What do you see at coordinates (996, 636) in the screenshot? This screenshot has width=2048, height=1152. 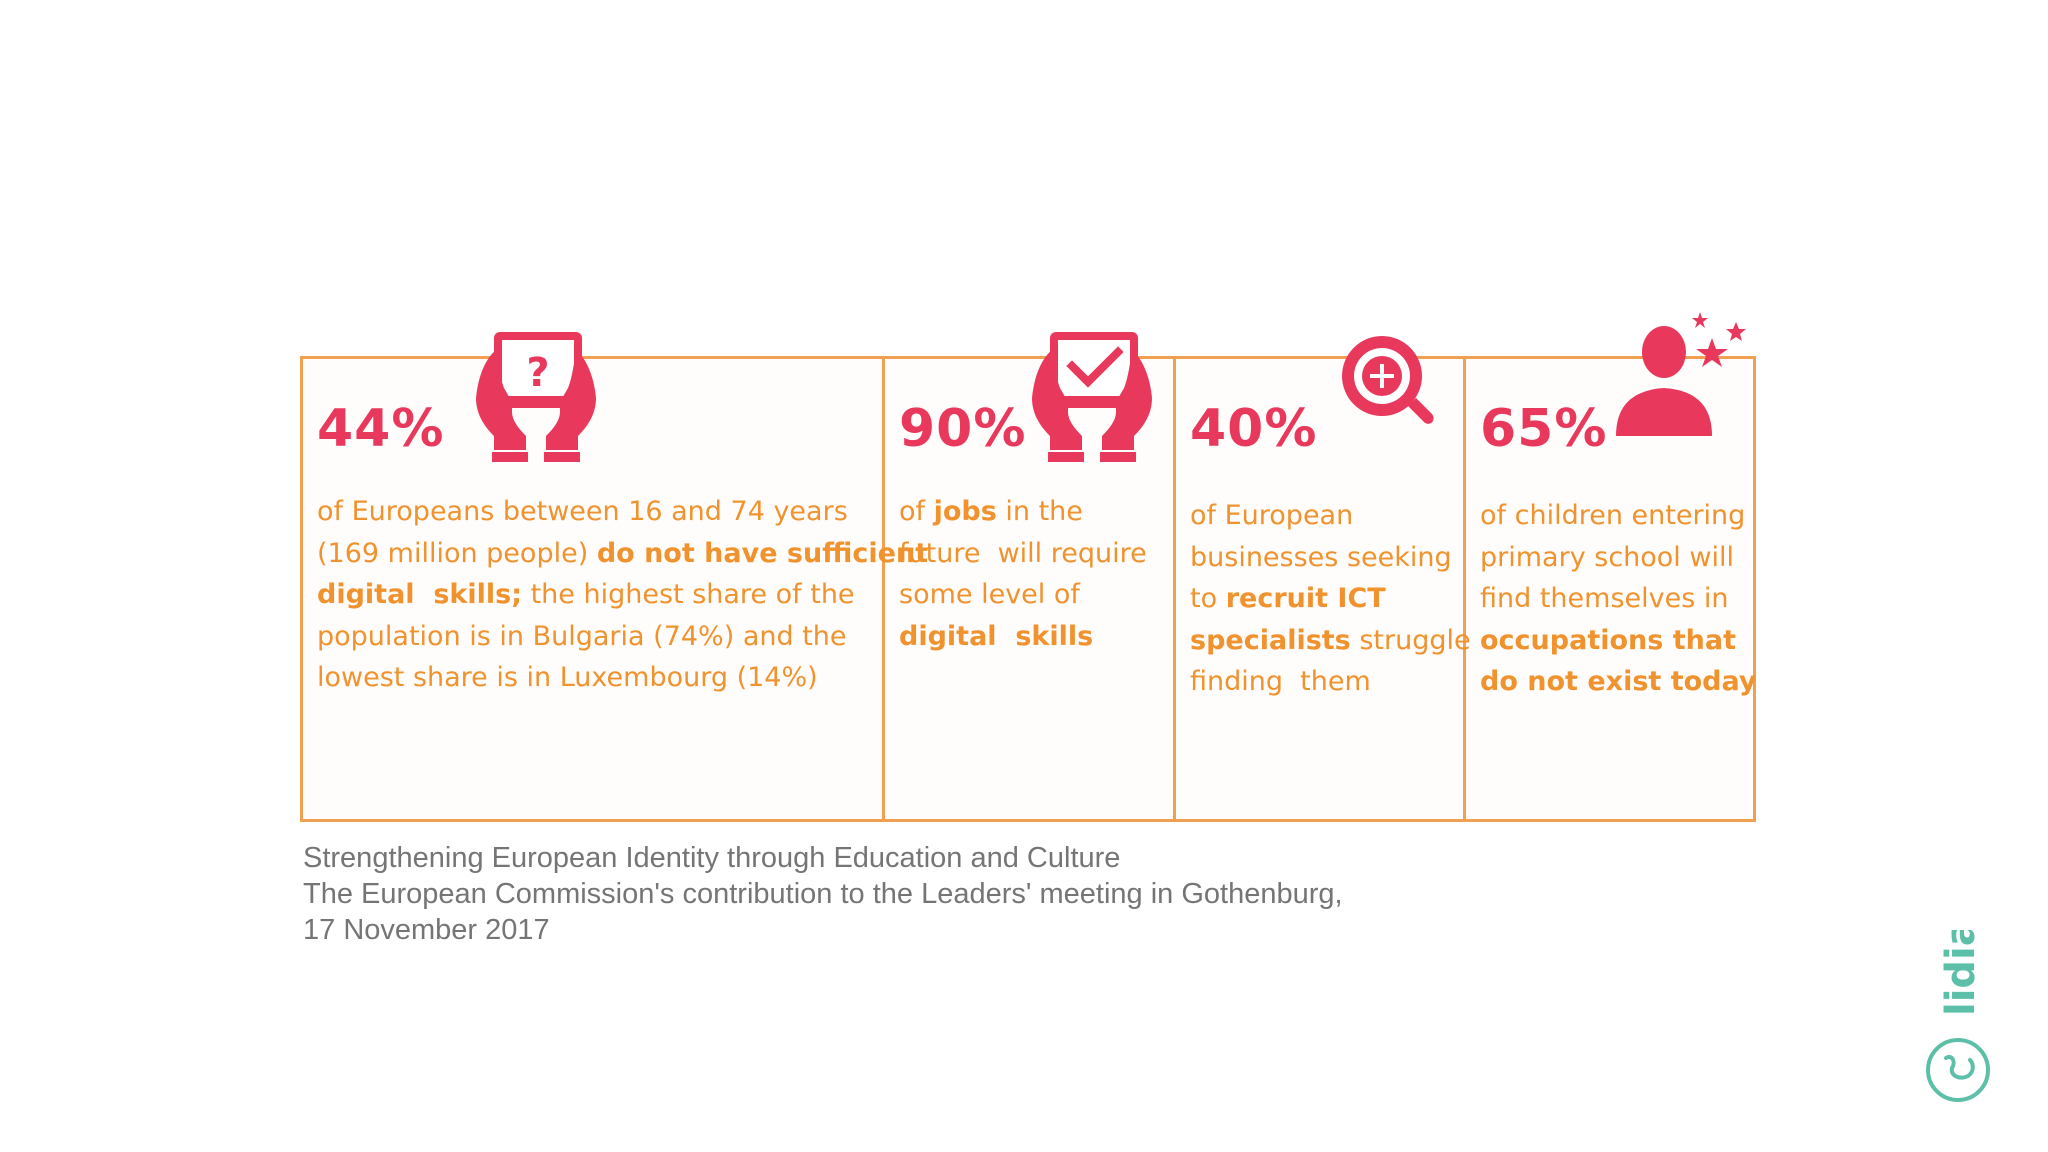 I see `emphasis-text: digital skills` at bounding box center [996, 636].